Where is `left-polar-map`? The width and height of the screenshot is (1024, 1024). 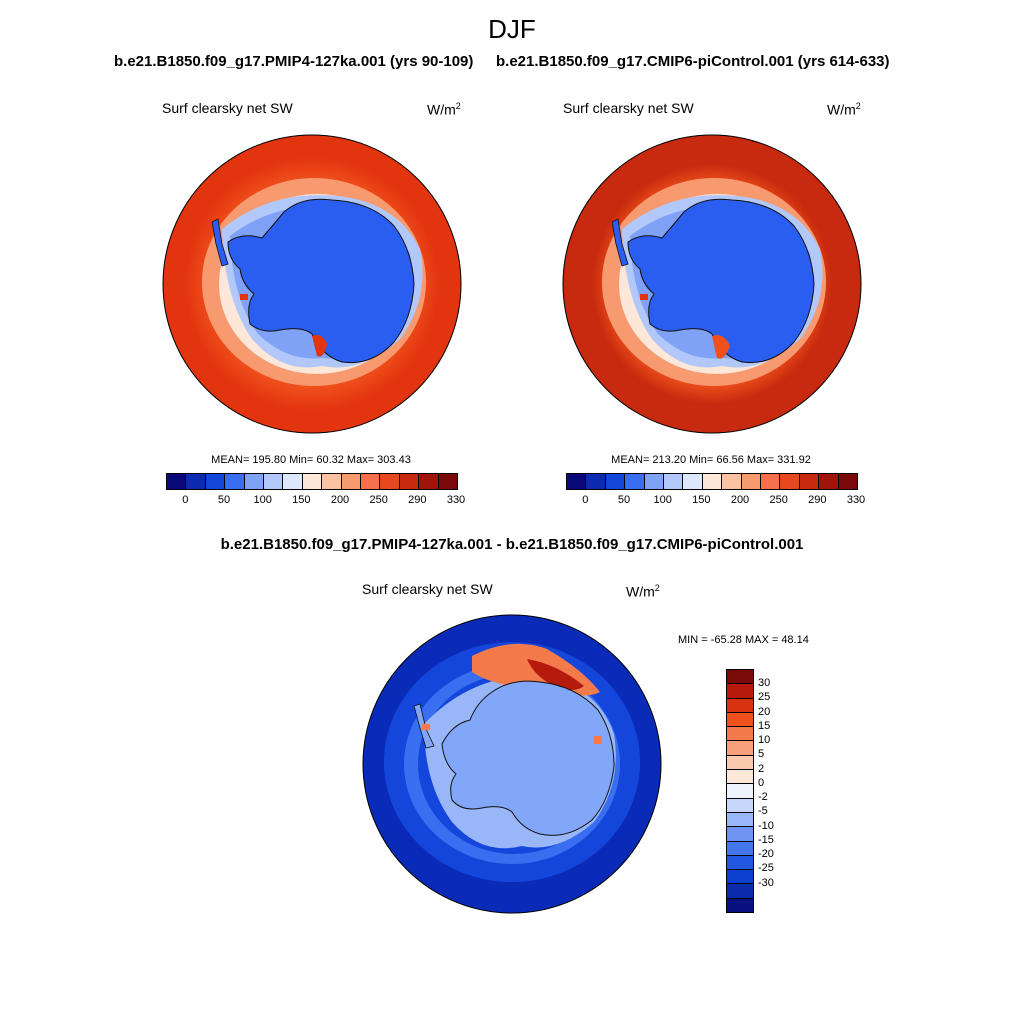 left-polar-map is located at coordinates (312, 284).